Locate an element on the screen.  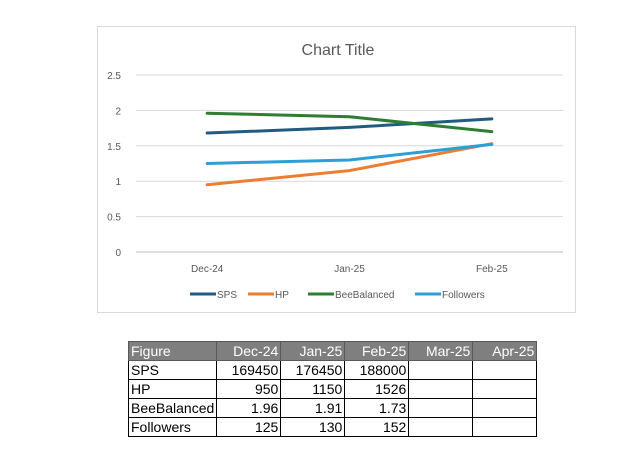
series-line-beebalanced is located at coordinates (349, 122).